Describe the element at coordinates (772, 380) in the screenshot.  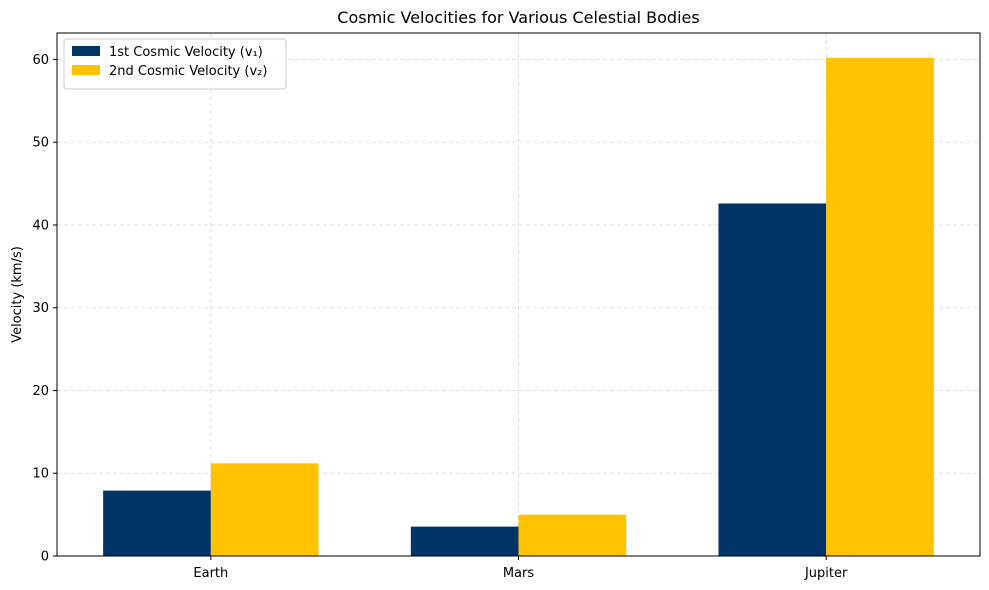
I see `bar-1-jupiter` at that location.